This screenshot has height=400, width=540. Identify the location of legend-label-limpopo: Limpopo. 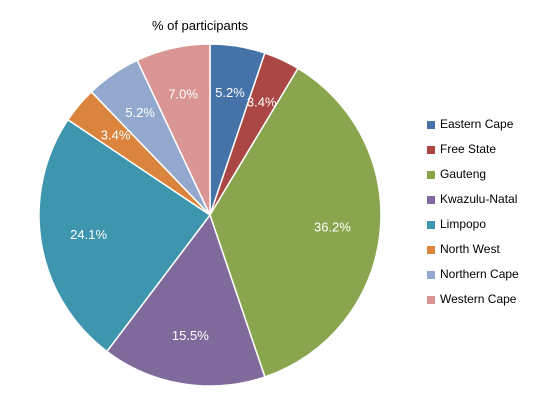
(463, 224).